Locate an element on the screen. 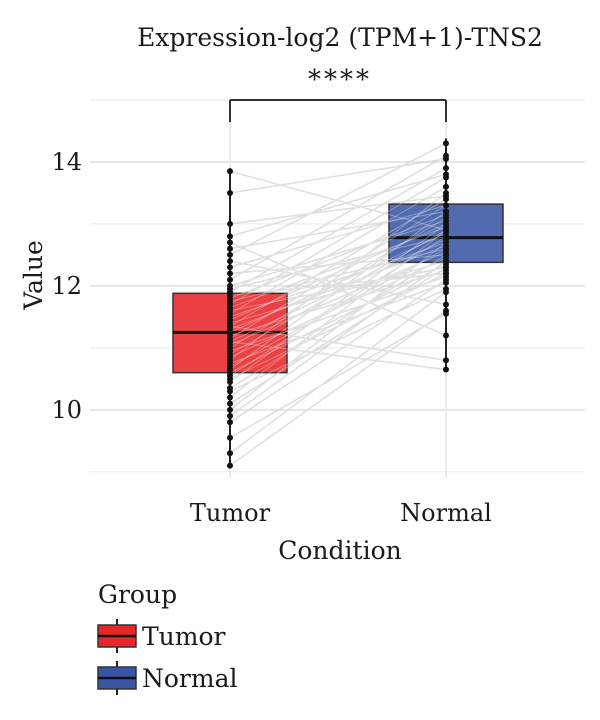 This screenshot has width=600, height=720. legend-title: Group is located at coordinates (137, 594).